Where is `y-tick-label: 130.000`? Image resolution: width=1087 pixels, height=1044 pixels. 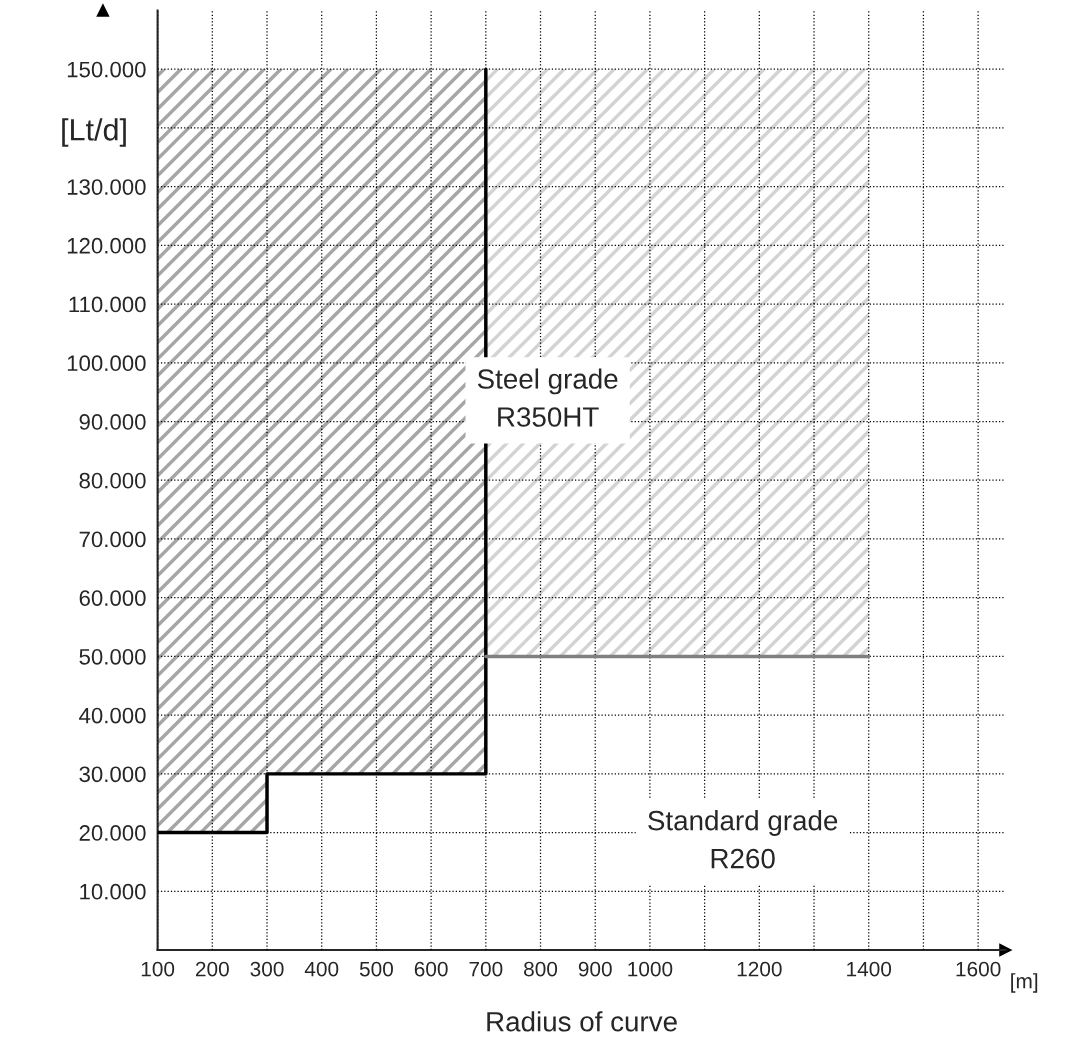 y-tick-label: 130.000 is located at coordinates (106, 187).